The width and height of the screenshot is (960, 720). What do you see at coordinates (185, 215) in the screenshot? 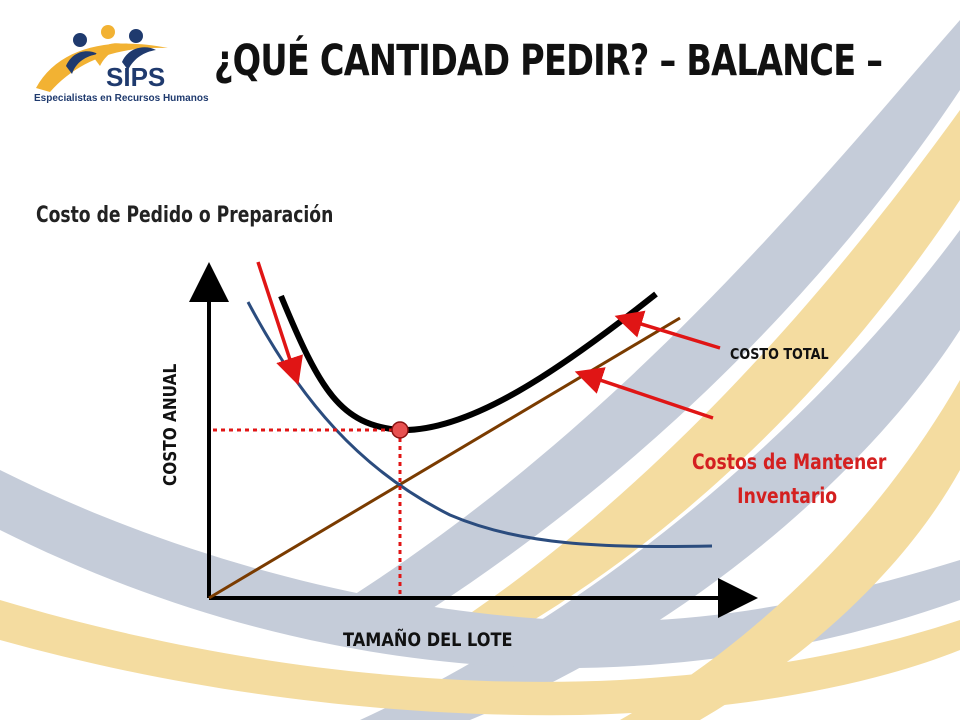
I see `ordering-cost-label: Costo de Pedido o Preparación` at bounding box center [185, 215].